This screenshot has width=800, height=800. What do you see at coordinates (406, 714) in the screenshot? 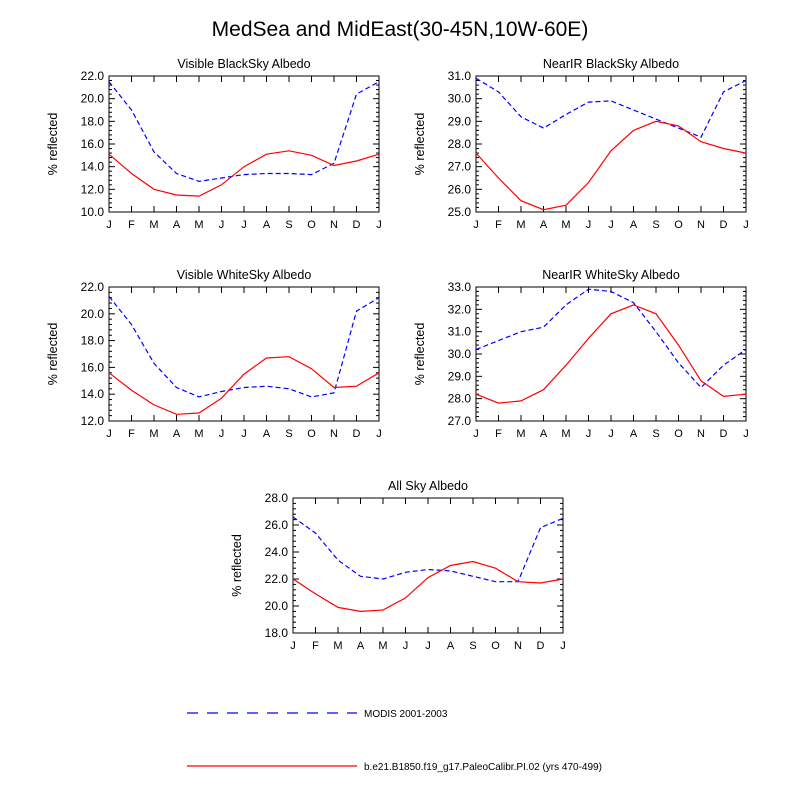
I see `legend-modis-label: MODIS 2001-2003` at bounding box center [406, 714].